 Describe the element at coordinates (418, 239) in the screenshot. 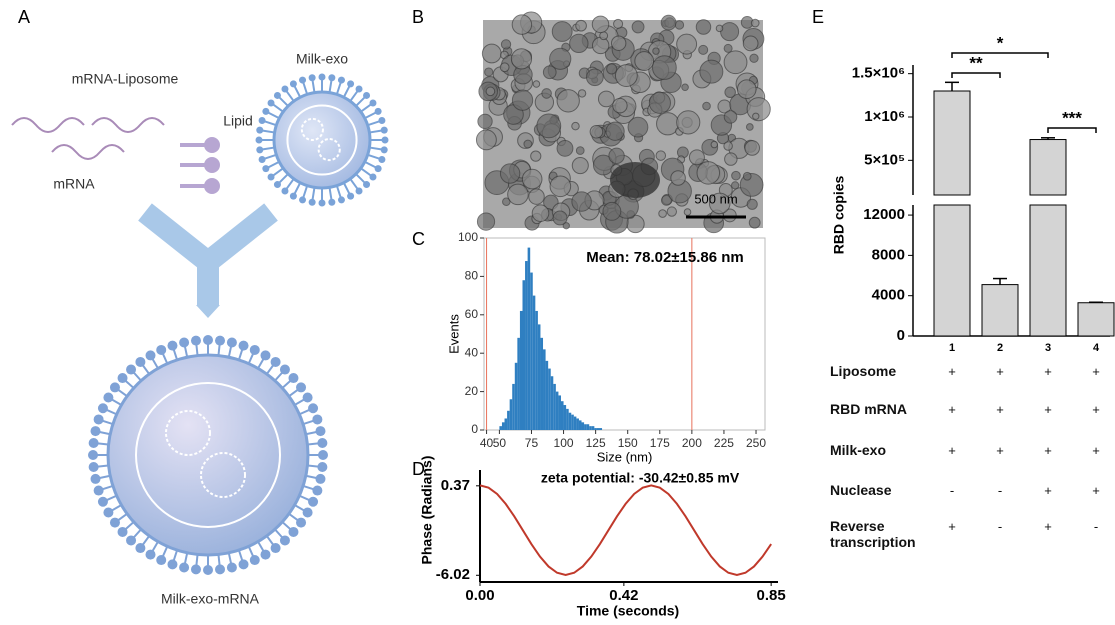

I see `panel-label: C` at that location.